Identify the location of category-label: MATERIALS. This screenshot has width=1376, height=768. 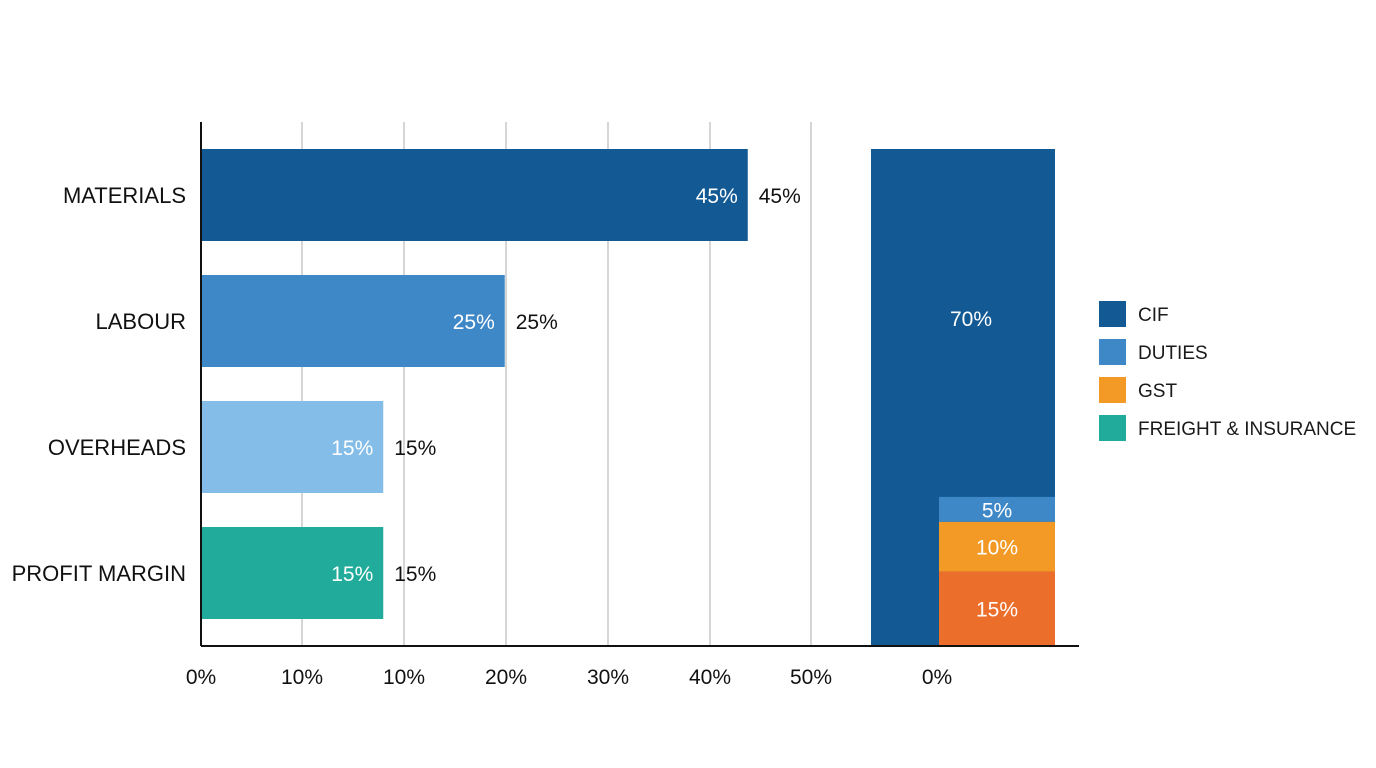
(124, 195).